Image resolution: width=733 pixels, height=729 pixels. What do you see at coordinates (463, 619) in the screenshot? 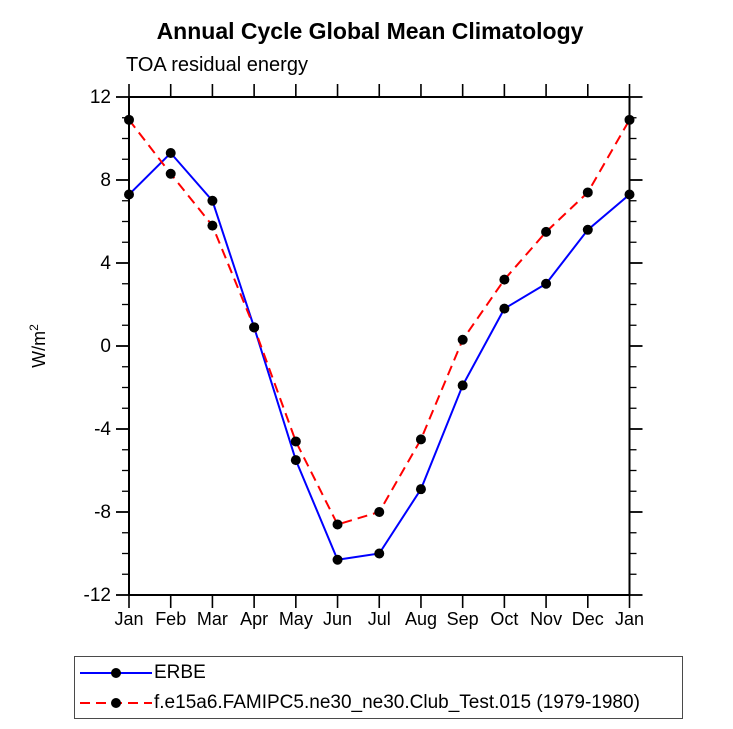
I see `x-tick-label: Sep` at bounding box center [463, 619].